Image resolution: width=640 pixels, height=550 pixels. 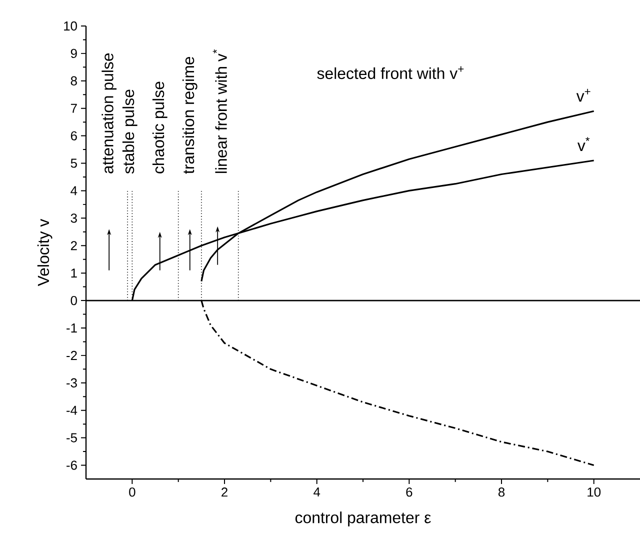 What do you see at coordinates (190, 115) in the screenshot?
I see `annotation: transition regime` at bounding box center [190, 115].